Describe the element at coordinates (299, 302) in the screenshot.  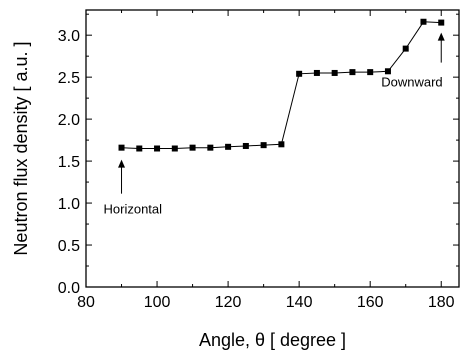
I see `x-tick-label: 140` at that location.